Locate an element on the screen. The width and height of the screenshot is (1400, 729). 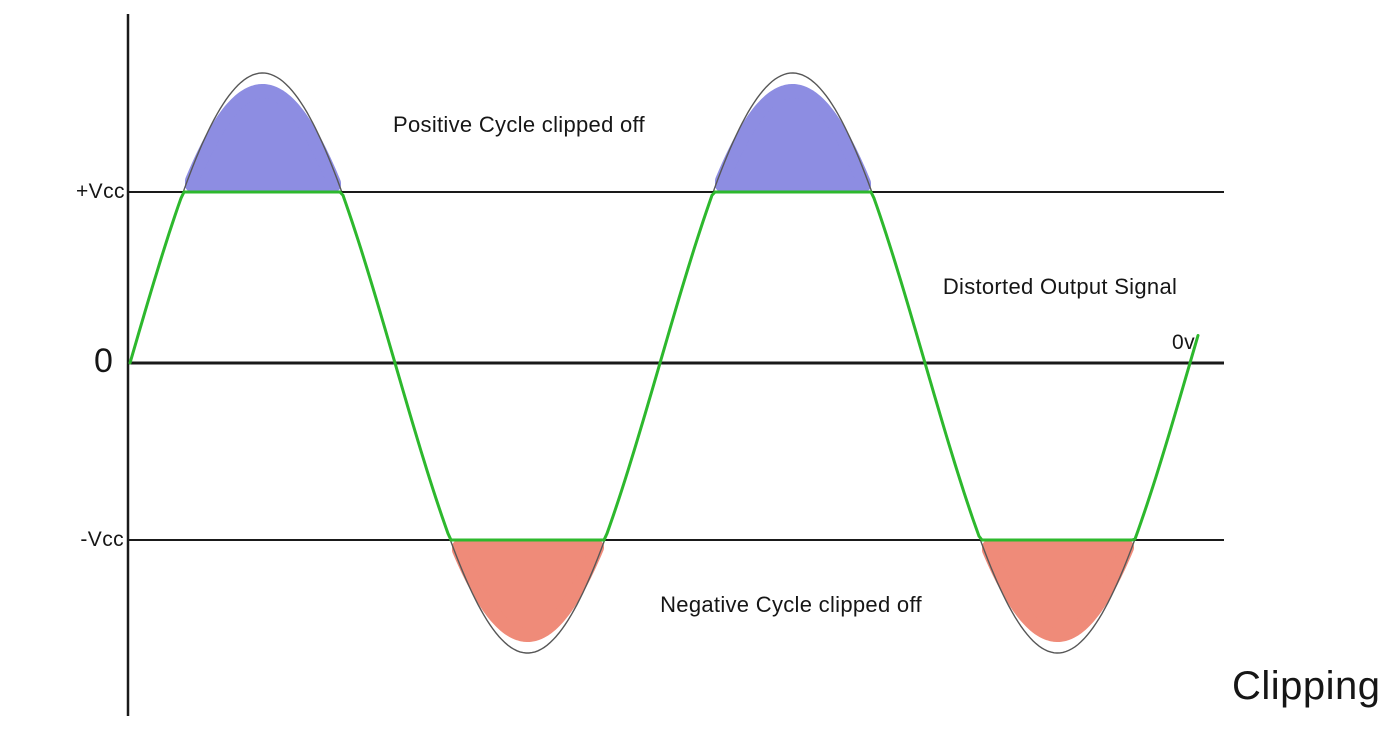
distorted-output-annotation: Distorted Output Signal is located at coordinates (1060, 286).